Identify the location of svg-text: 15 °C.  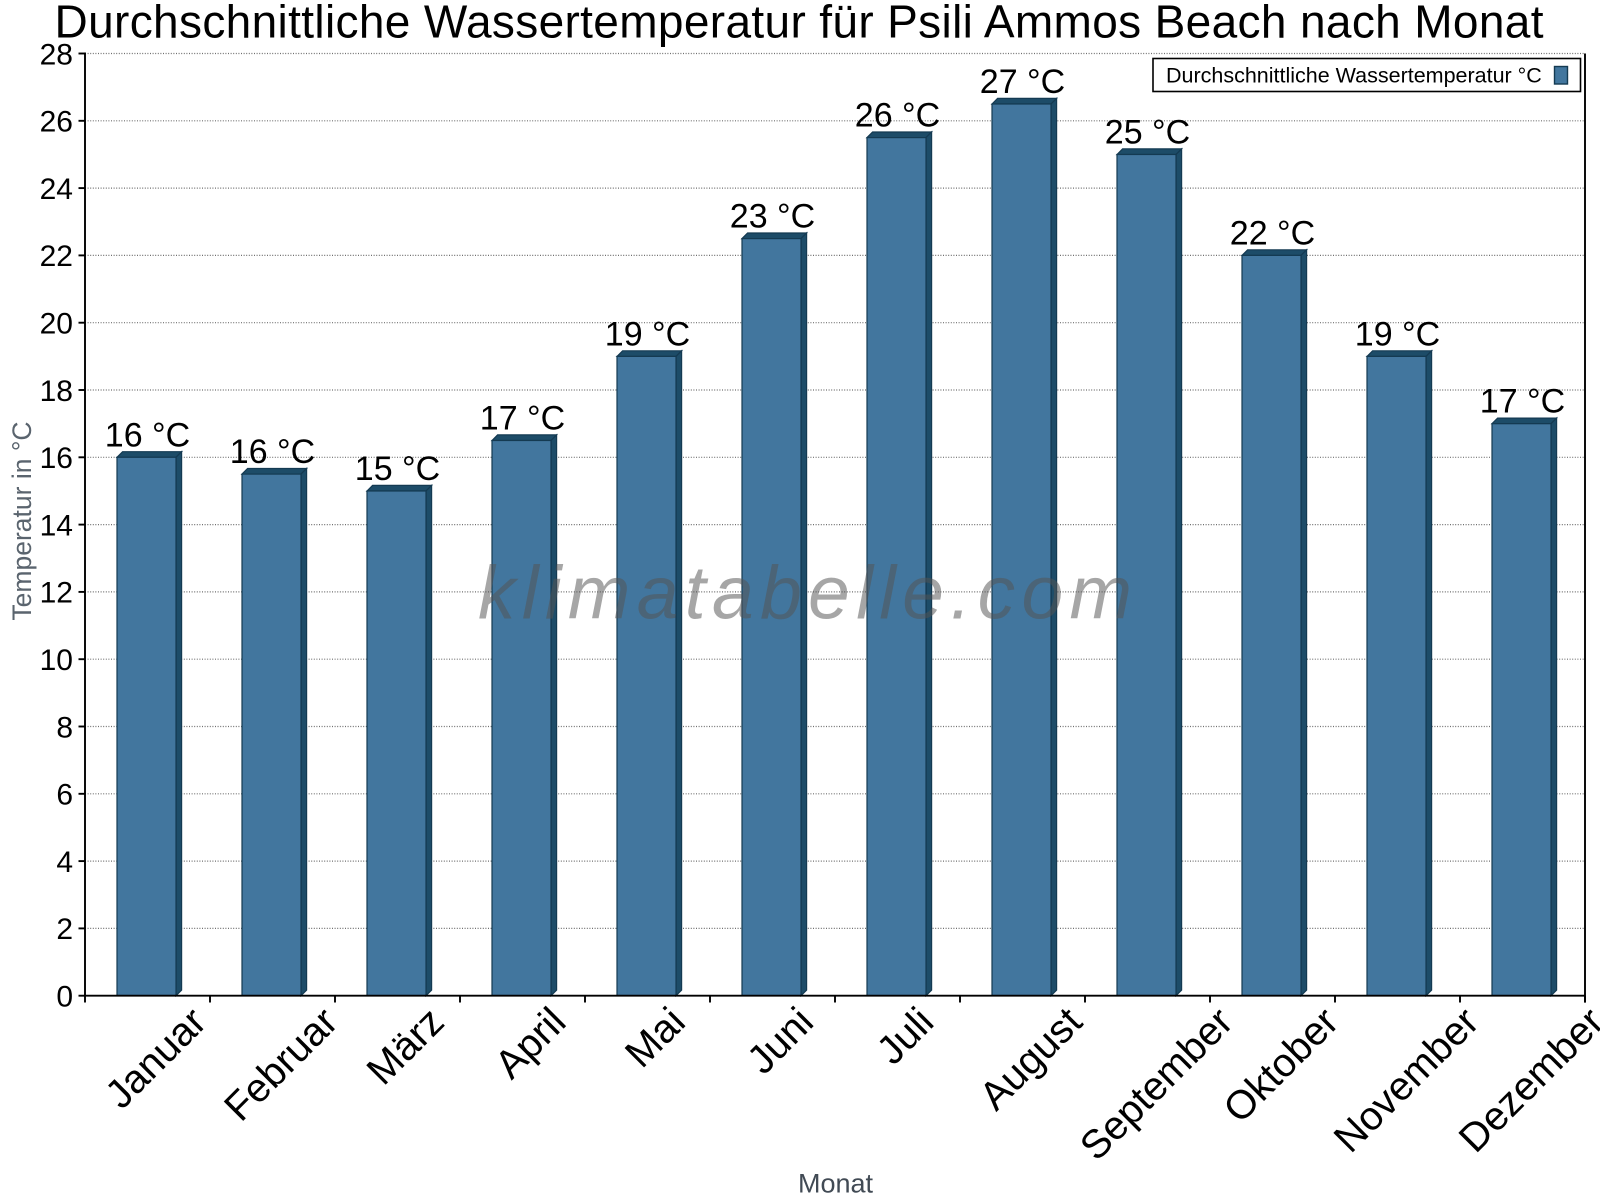
(397, 469).